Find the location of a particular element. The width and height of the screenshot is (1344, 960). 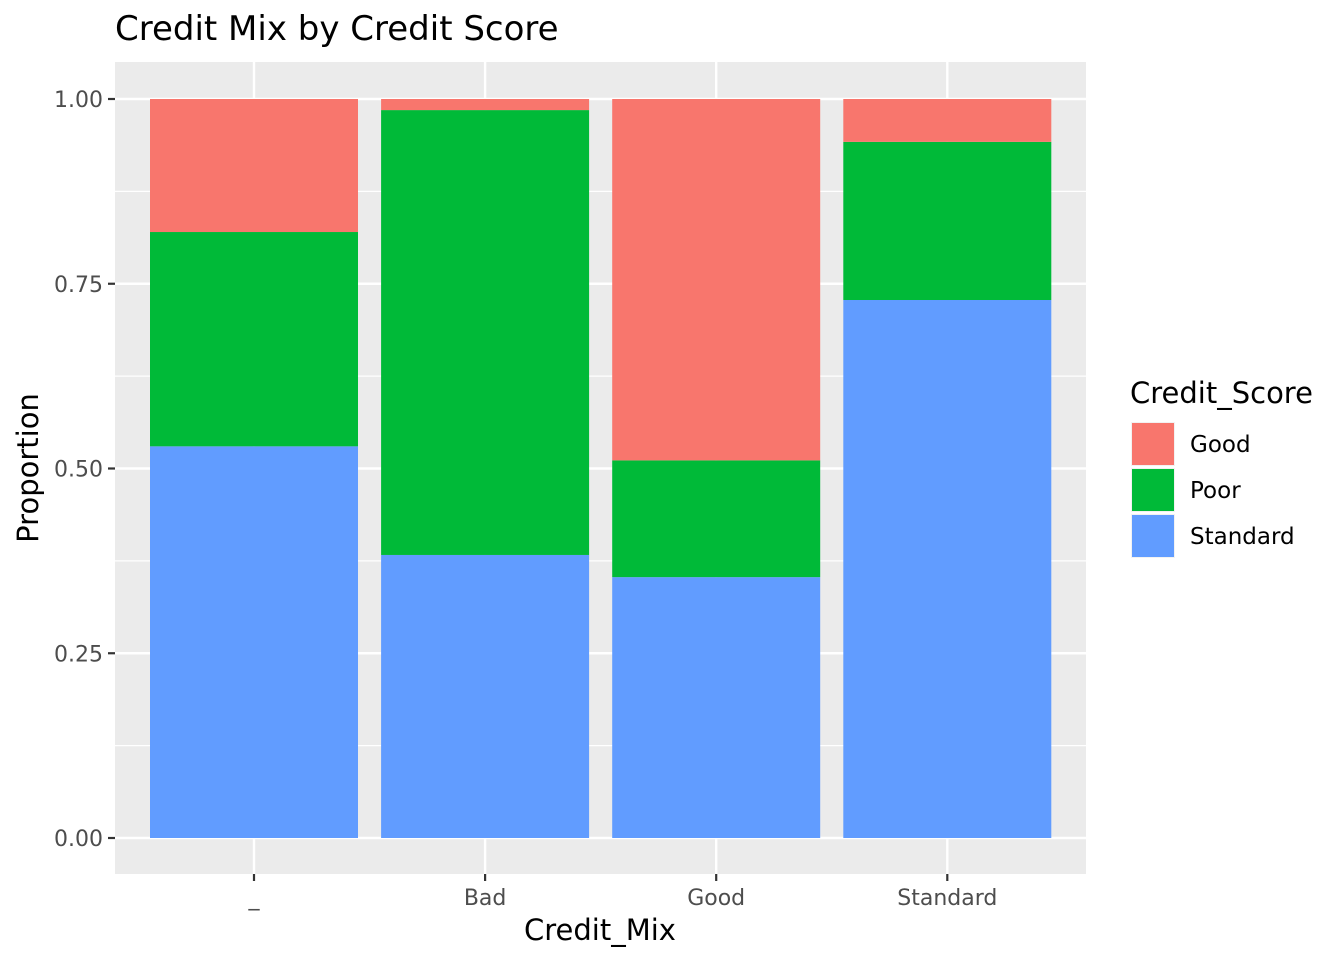

y-tick-label: 0.50 is located at coordinates (78, 470).